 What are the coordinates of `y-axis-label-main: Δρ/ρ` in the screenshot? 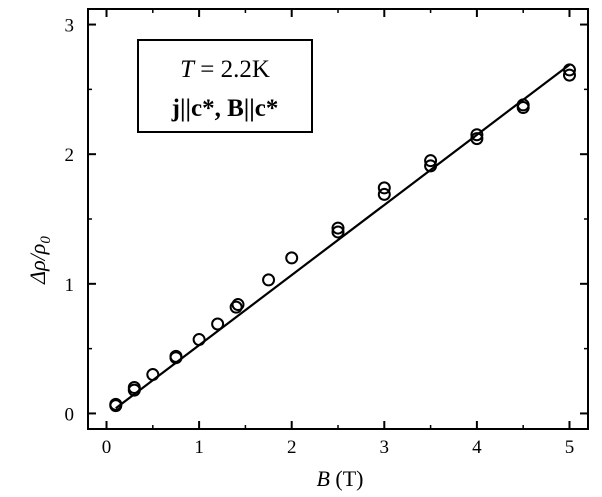 It's located at (37, 264).